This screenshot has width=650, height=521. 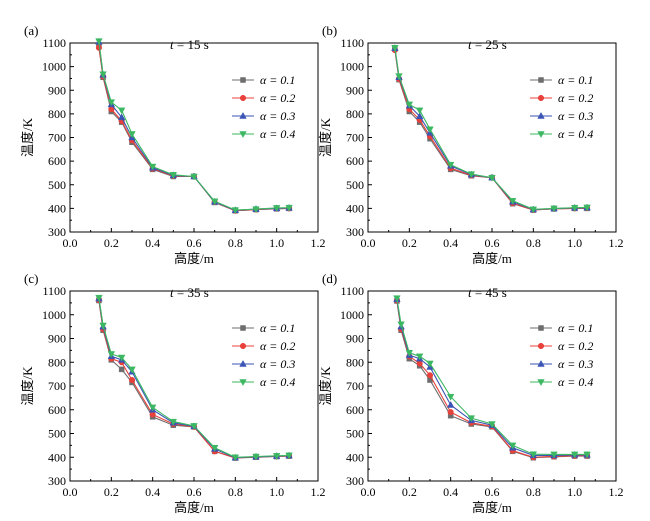 What do you see at coordinates (54, 67) in the screenshot?
I see `y-tick-label: 1000` at bounding box center [54, 67].